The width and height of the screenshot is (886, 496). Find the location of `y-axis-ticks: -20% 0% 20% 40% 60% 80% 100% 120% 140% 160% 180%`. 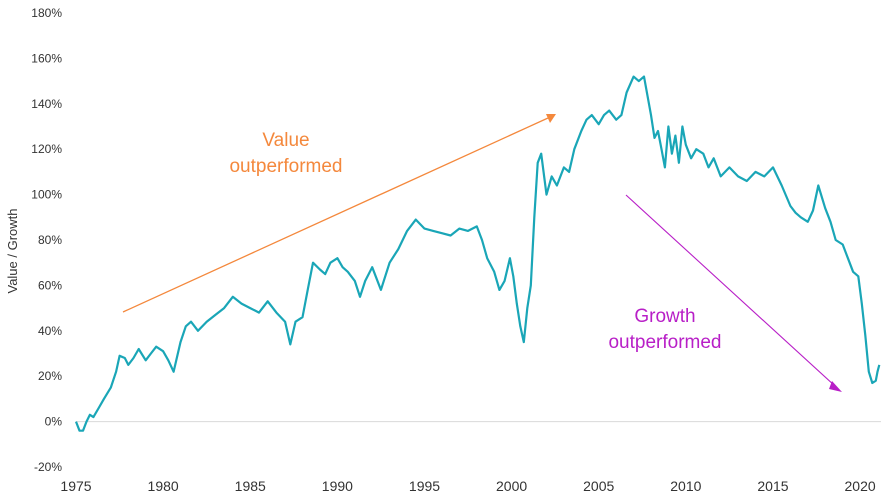

y-axis-ticks: -20% 0% 20% 40% 60% 80% 100% 120% 140% 160% 180% is located at coordinates (46, 240).